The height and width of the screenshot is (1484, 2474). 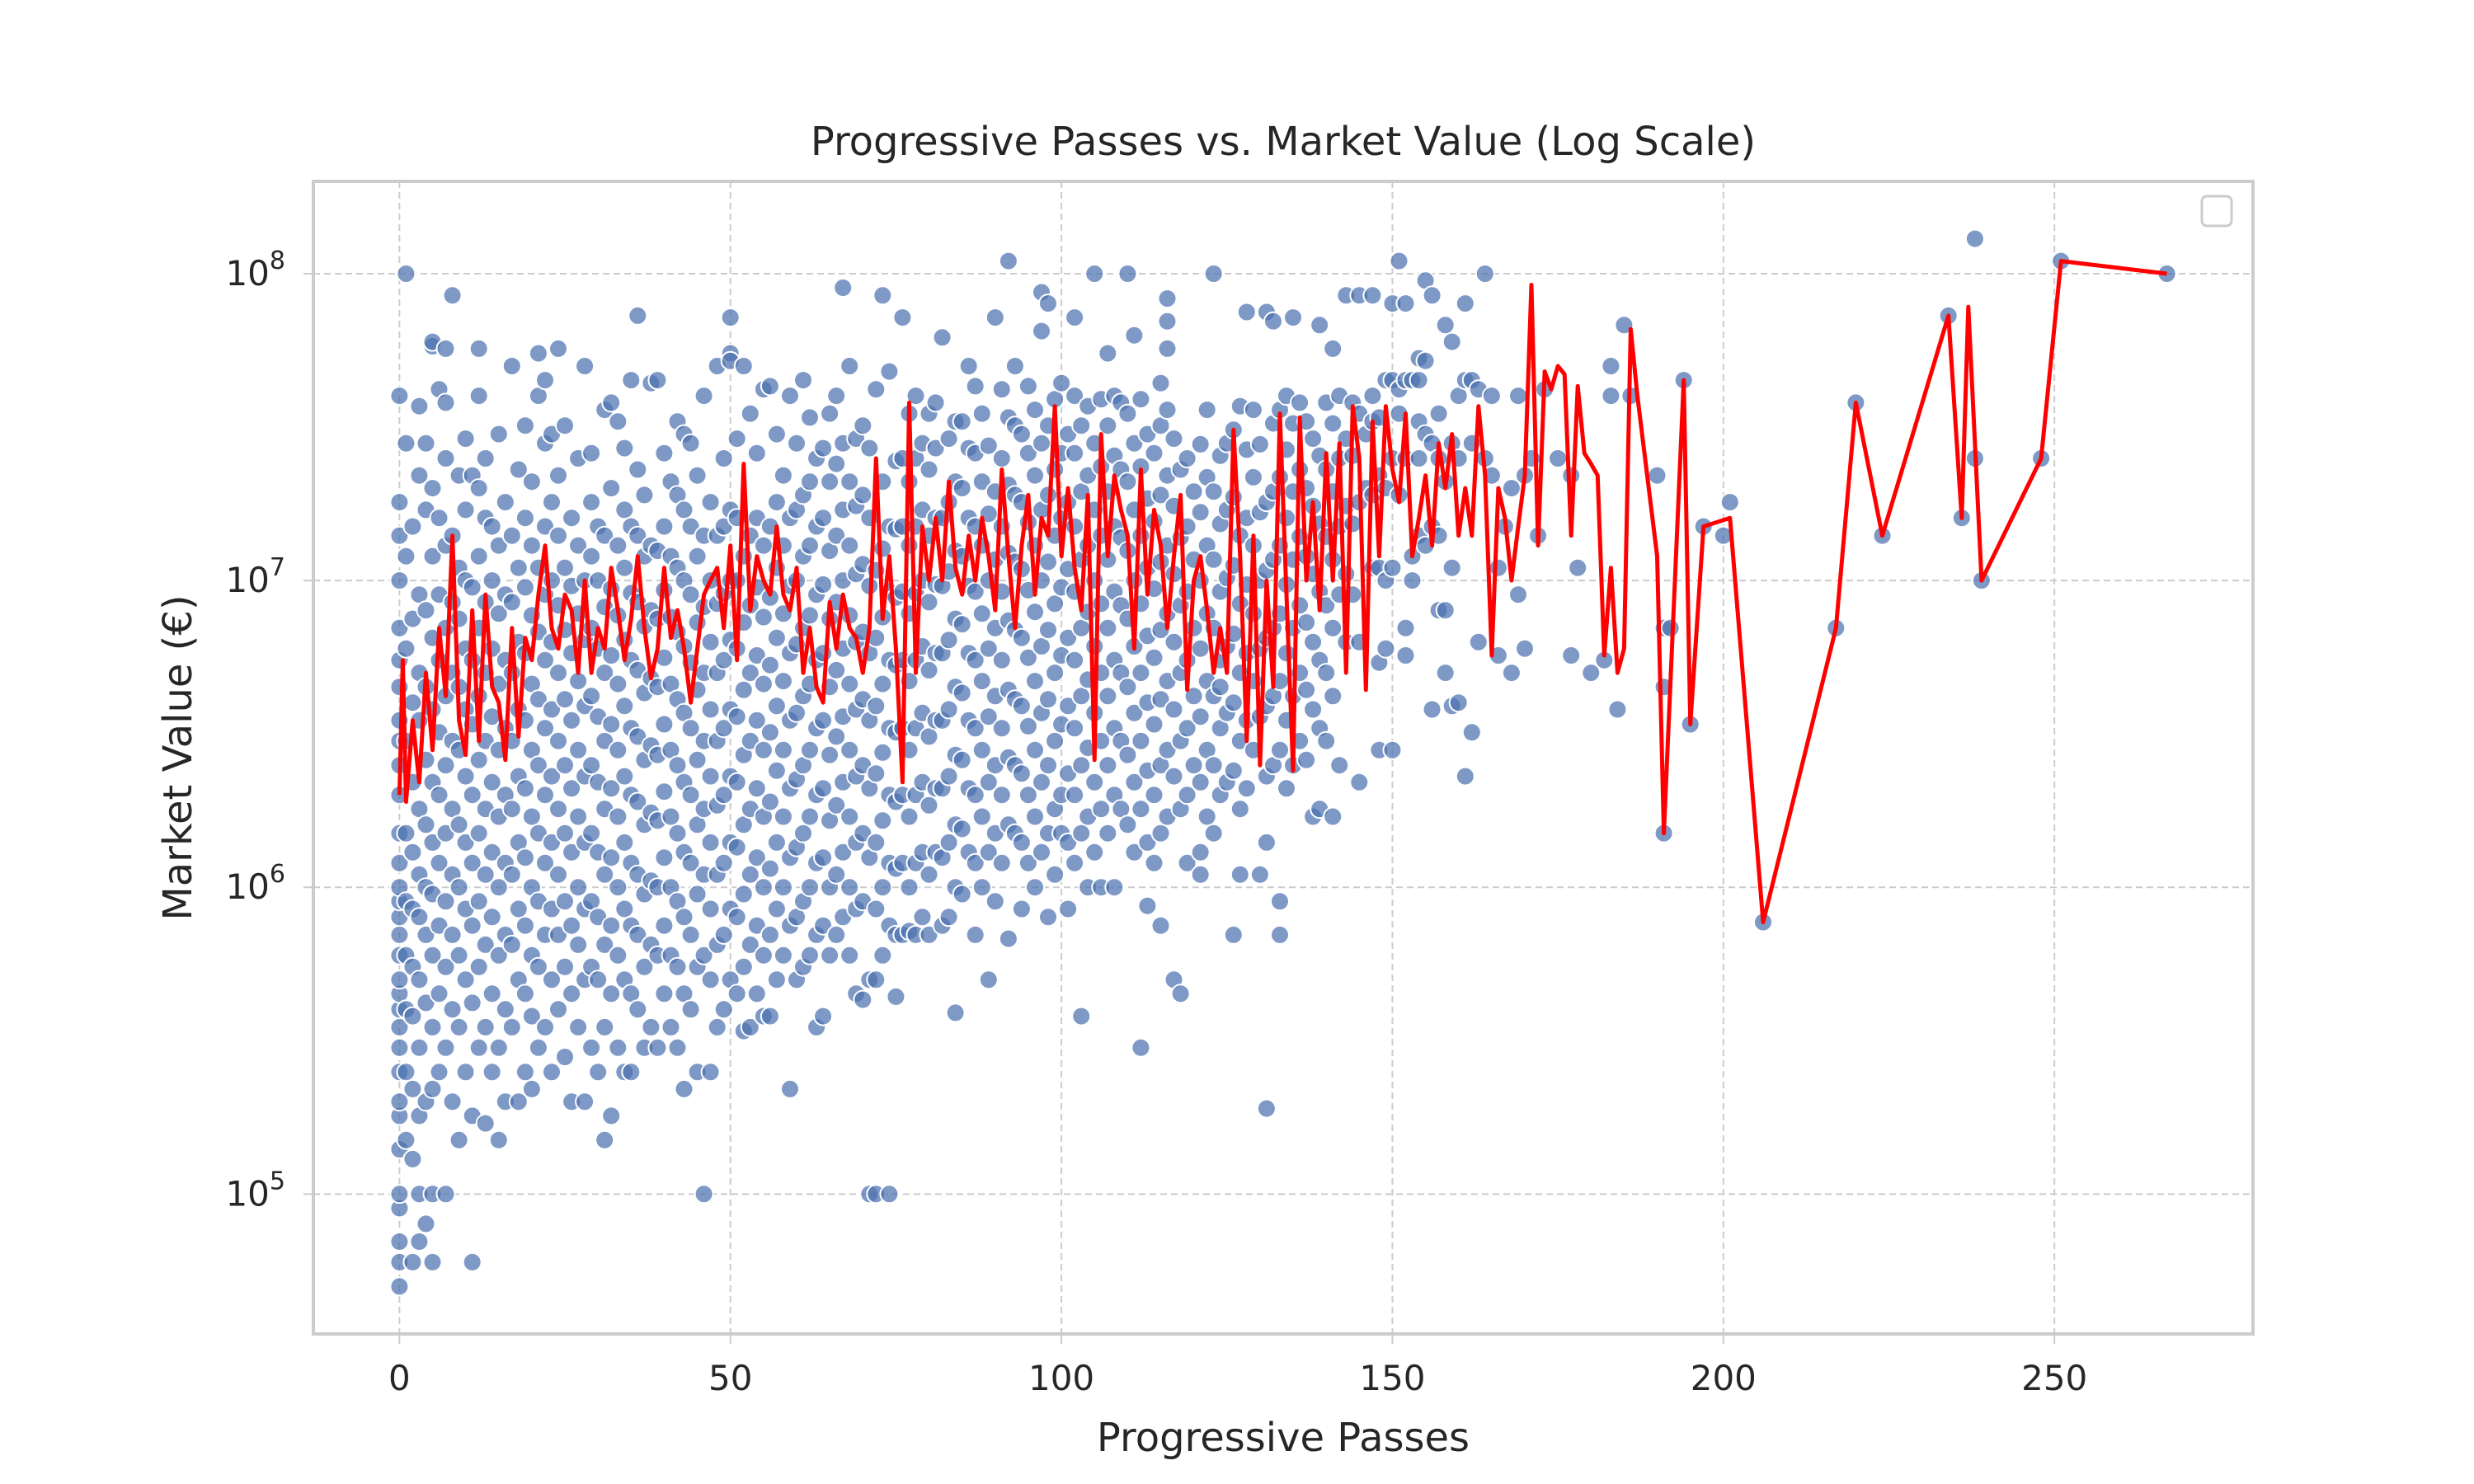 What do you see at coordinates (1283, 1438) in the screenshot?
I see `x-axis-label: Progressive Passes` at bounding box center [1283, 1438].